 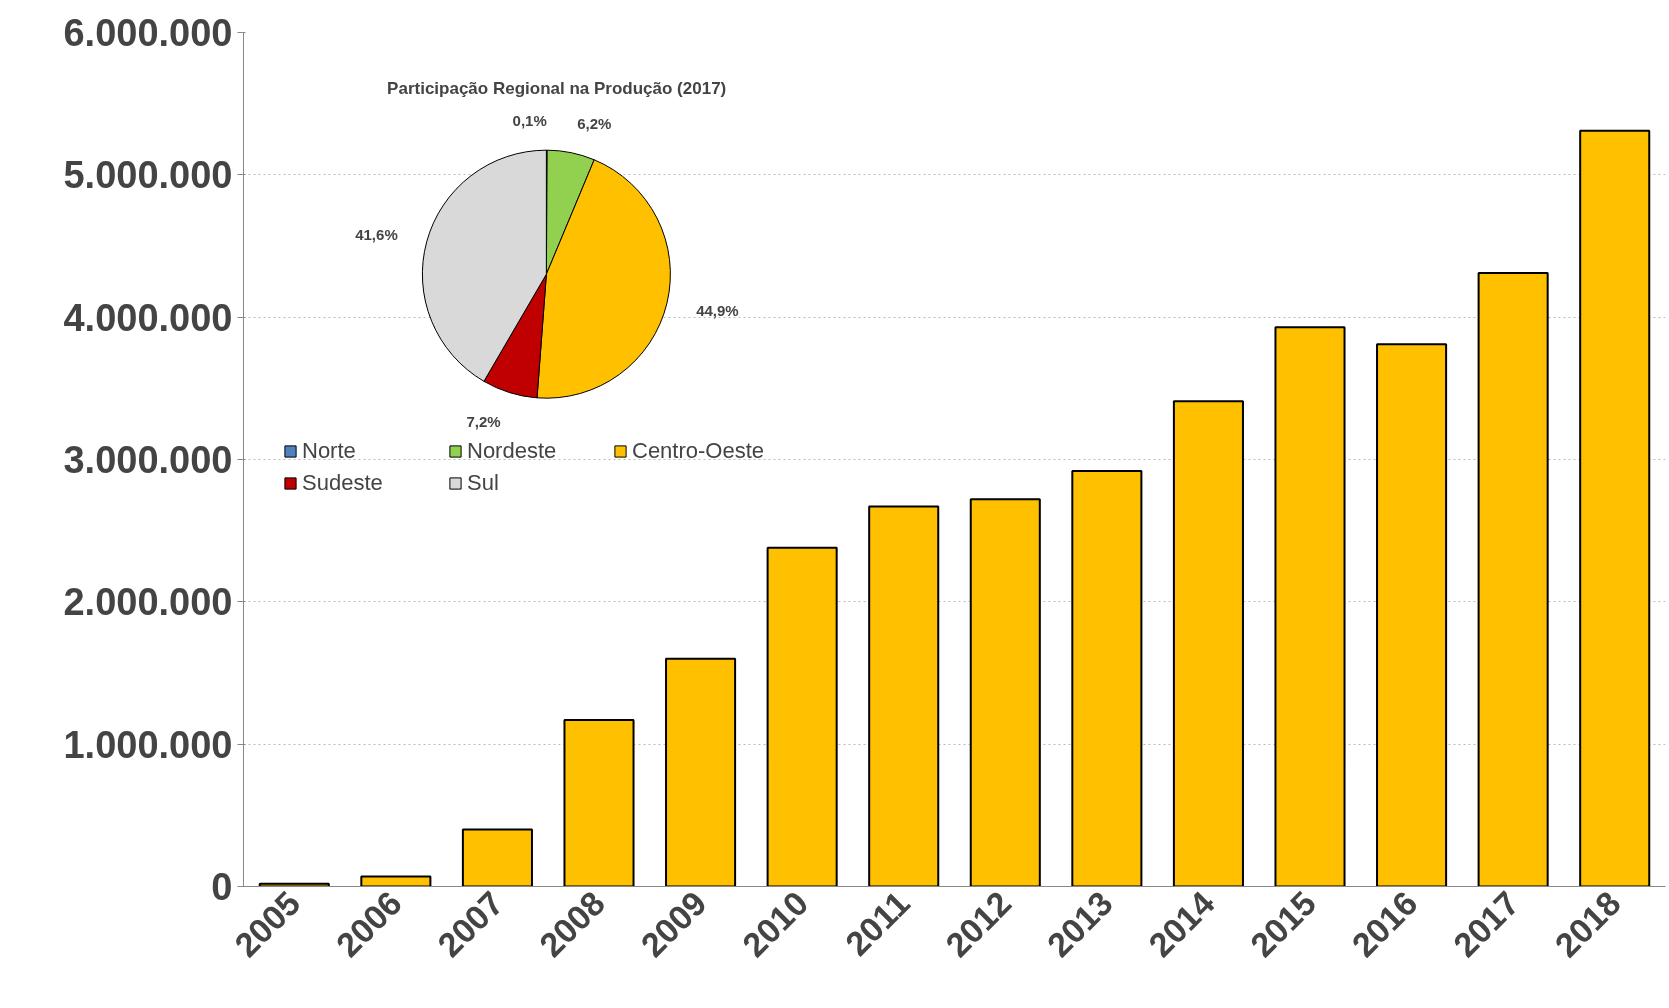 What do you see at coordinates (148, 744) in the screenshot?
I see `y-tick-label: 1.000.000` at bounding box center [148, 744].